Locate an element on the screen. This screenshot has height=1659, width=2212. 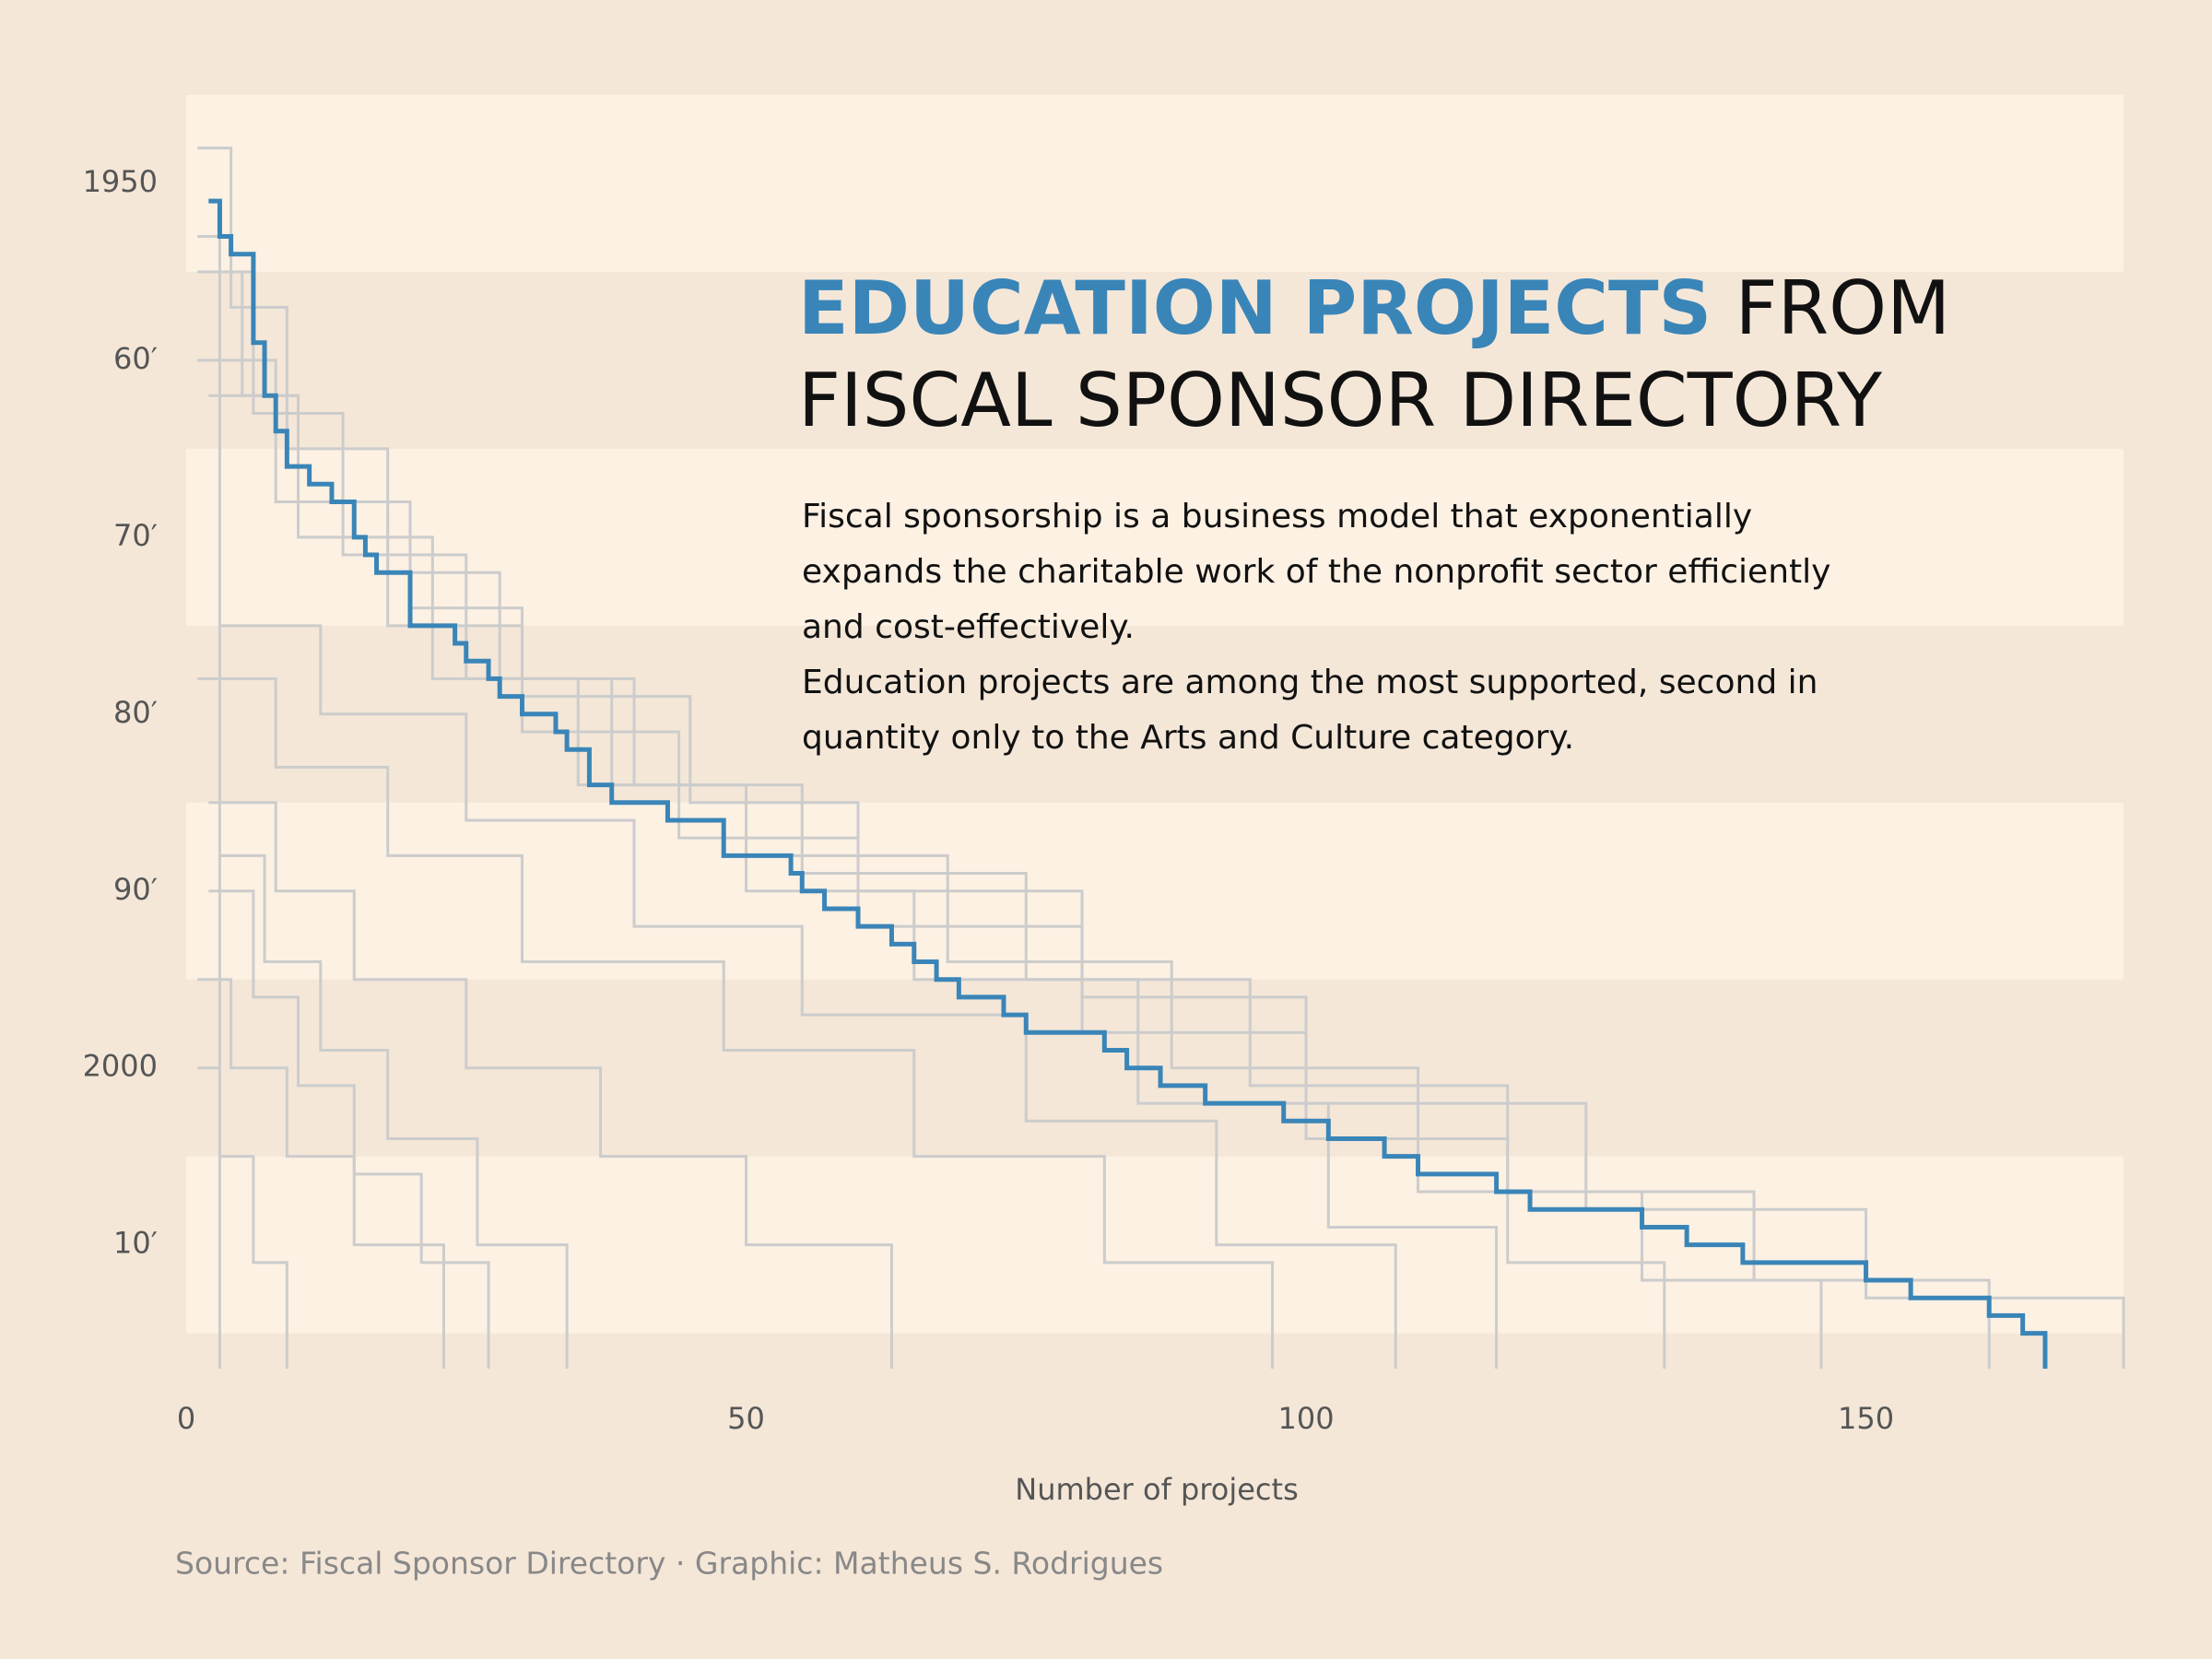
x-axis-label: Number of projects is located at coordinates (1156, 1489).